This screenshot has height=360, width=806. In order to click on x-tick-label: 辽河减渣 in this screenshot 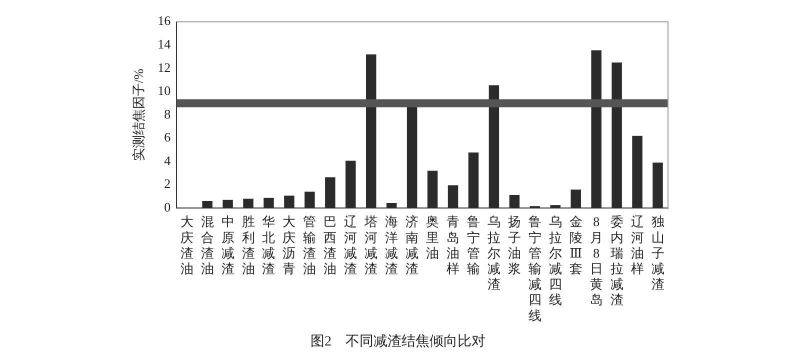, I will do `click(351, 245)`.